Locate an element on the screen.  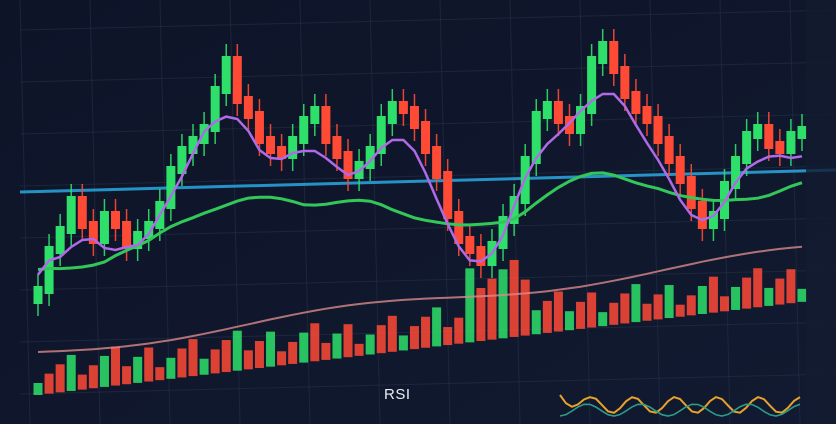
right-price-axis is located at coordinates (821, 212).